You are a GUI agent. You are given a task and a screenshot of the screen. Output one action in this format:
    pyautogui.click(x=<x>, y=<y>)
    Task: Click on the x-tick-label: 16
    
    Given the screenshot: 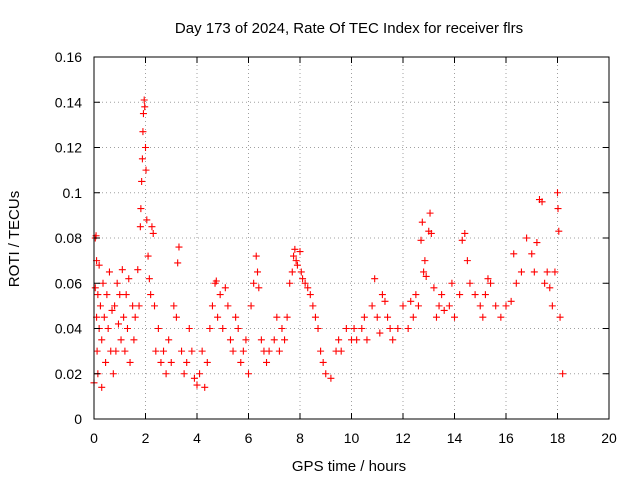 What is the action you would take?
    pyautogui.click(x=506, y=438)
    